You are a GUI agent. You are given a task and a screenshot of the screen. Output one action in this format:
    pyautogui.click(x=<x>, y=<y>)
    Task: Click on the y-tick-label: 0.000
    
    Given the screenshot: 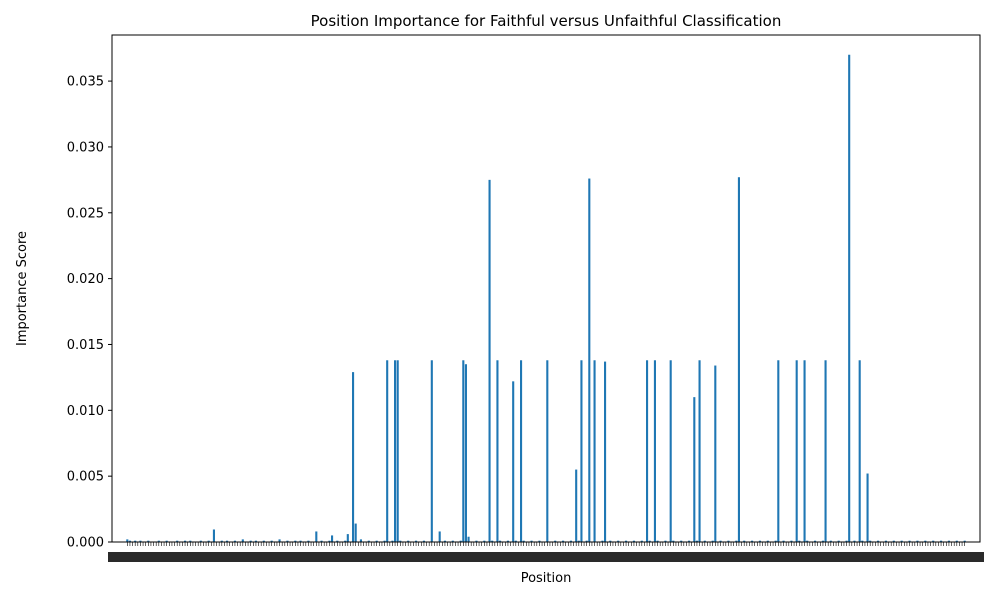 What is the action you would take?
    pyautogui.click(x=85, y=543)
    